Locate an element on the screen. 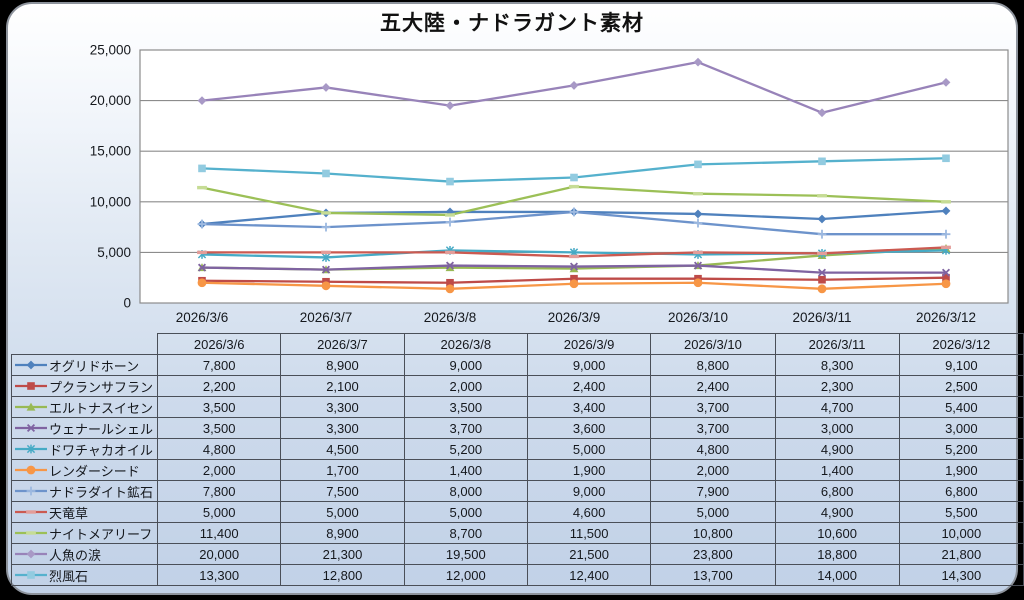 Image resolution: width=1024 pixels, height=600 pixels. legend-key-circle is located at coordinates (31, 470).